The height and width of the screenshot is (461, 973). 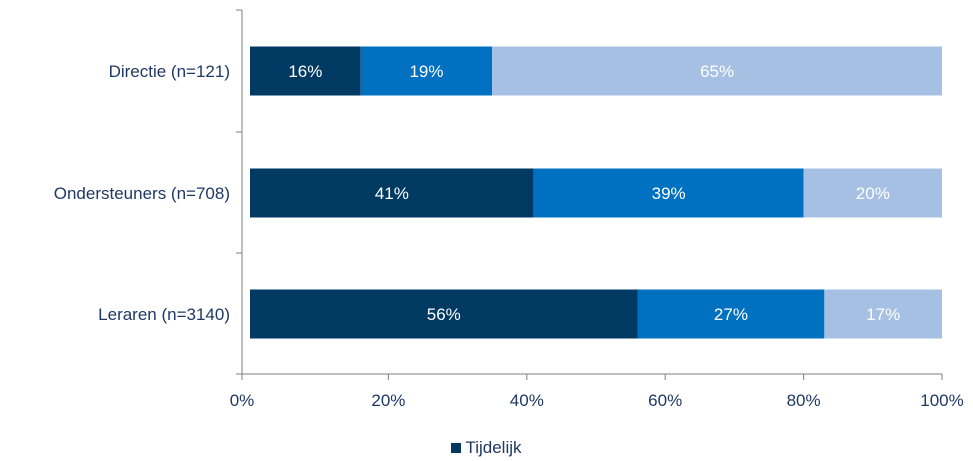 What do you see at coordinates (142, 193) in the screenshot?
I see `category-label: Ondersteuners (n=708)` at bounding box center [142, 193].